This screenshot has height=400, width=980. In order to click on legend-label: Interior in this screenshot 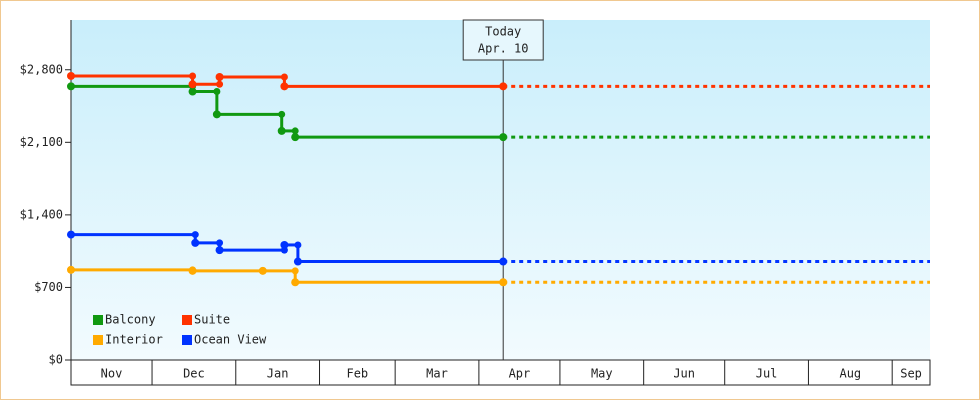, I will do `click(134, 340)`.